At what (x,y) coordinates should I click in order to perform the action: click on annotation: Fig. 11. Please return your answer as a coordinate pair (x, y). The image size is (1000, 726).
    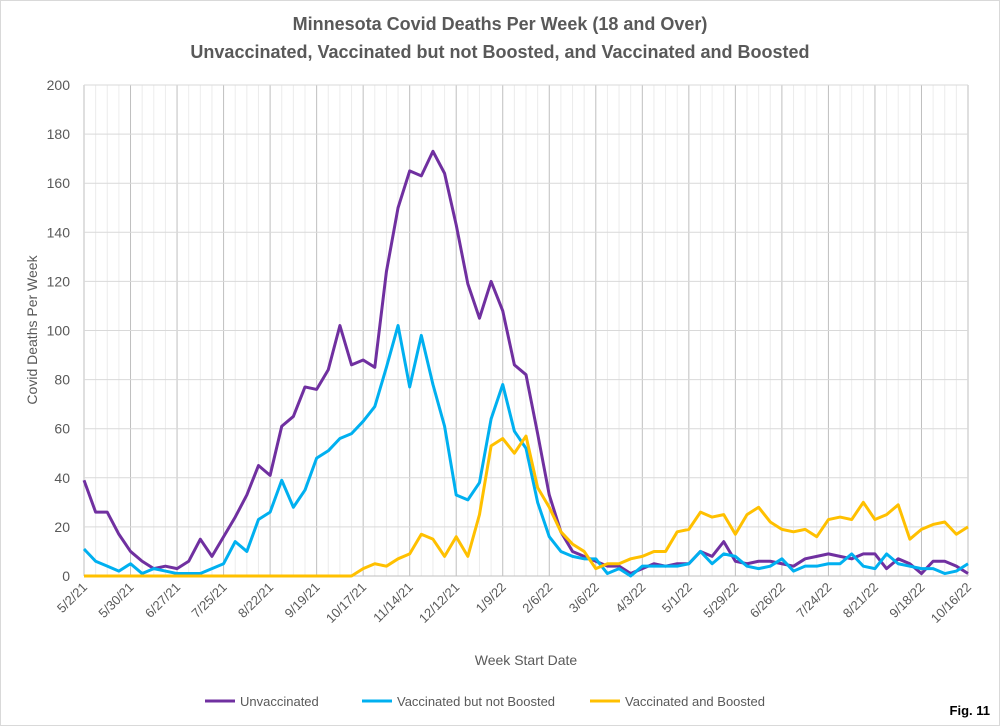
    Looking at the image, I should click on (970, 710).